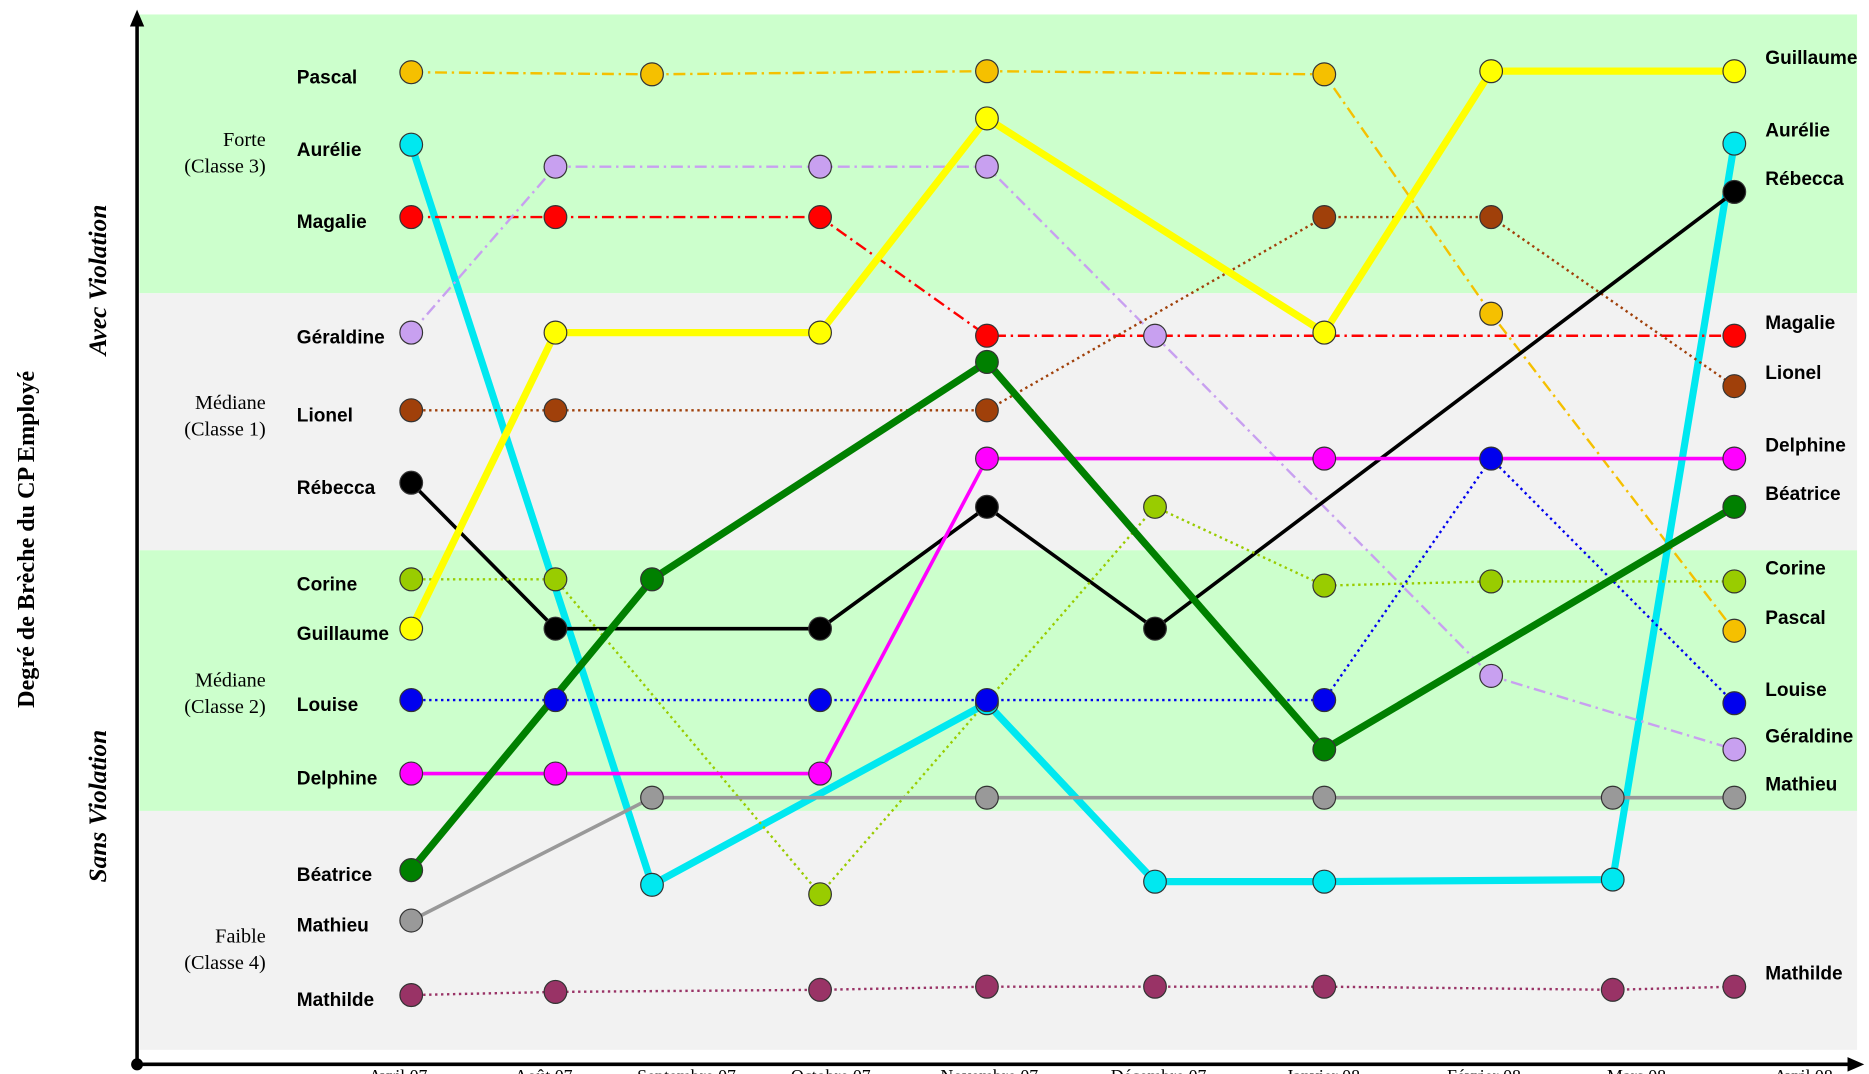  What do you see at coordinates (225, 707) in the screenshot?
I see `band-label: (Classe 2)` at bounding box center [225, 707].